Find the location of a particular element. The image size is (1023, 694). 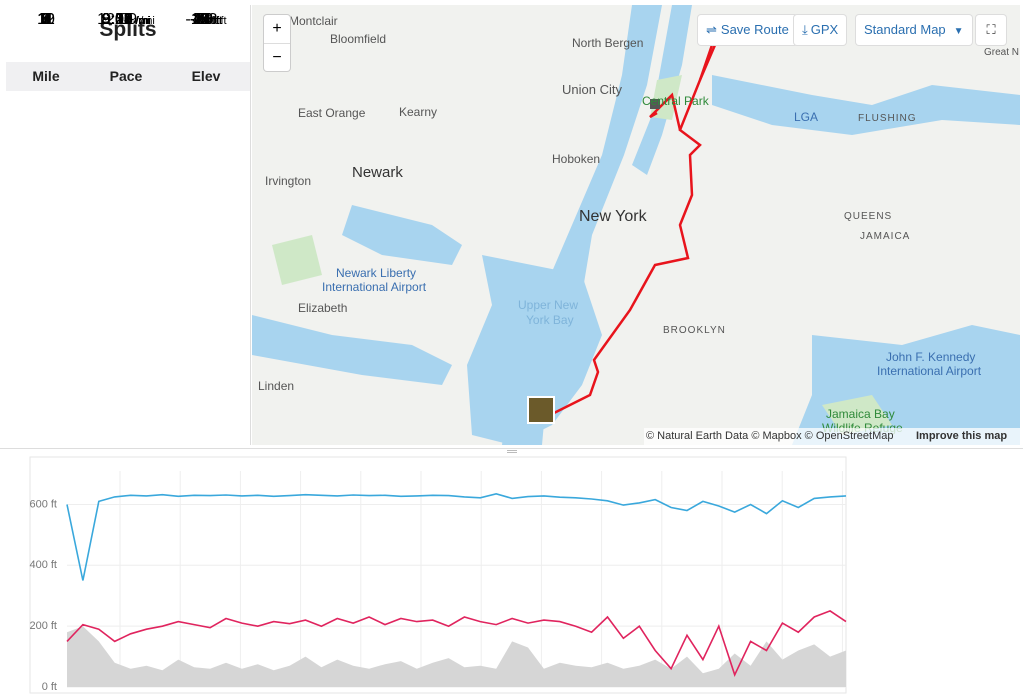

pace-value: 8:54 is located at coordinates (117, 19).